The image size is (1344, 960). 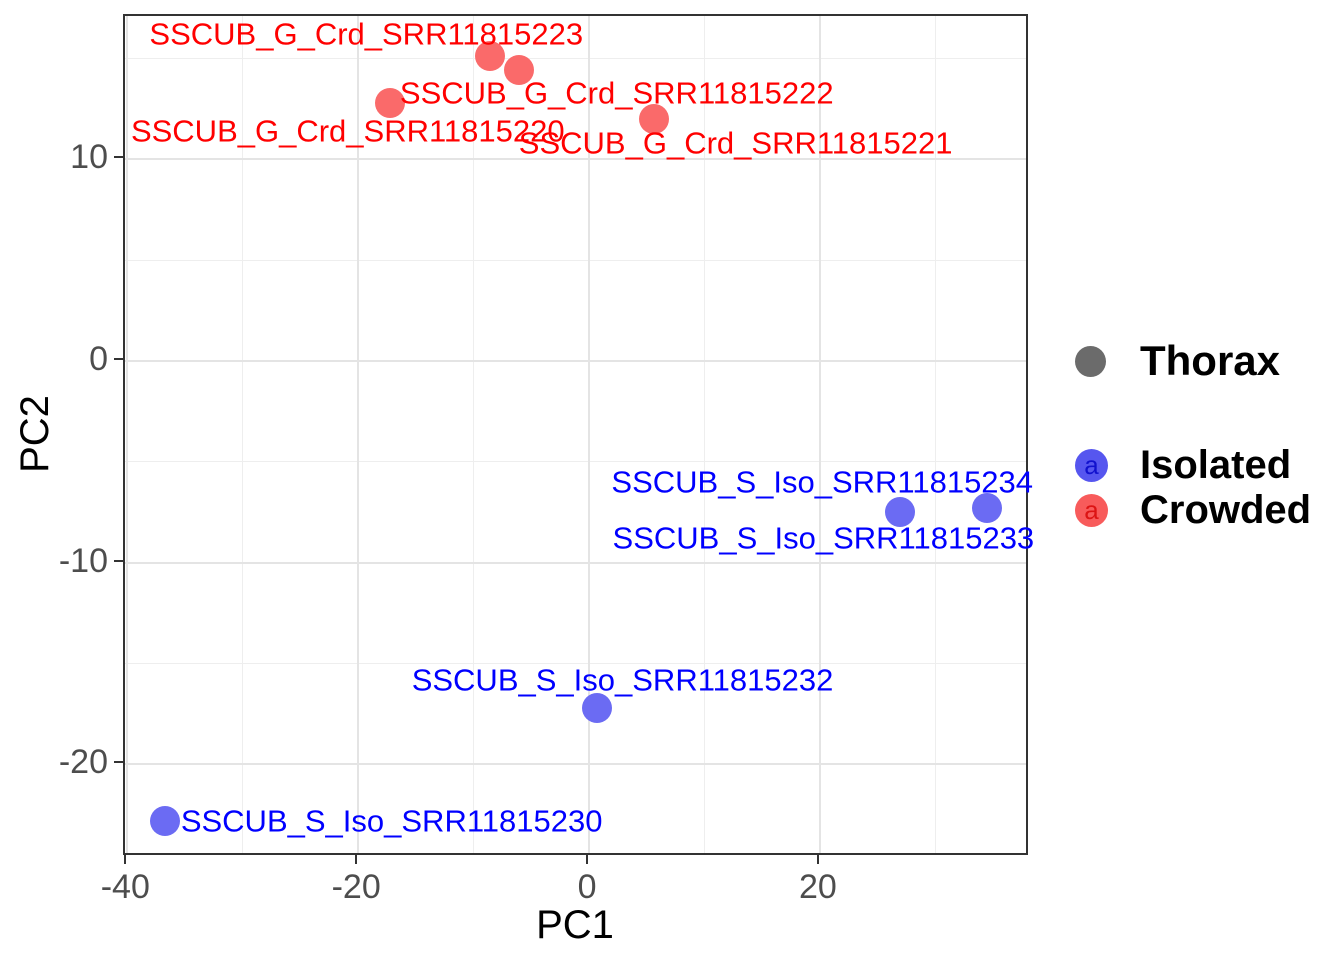 I want to click on x-axis-tick-label: -40, so click(x=125, y=887).